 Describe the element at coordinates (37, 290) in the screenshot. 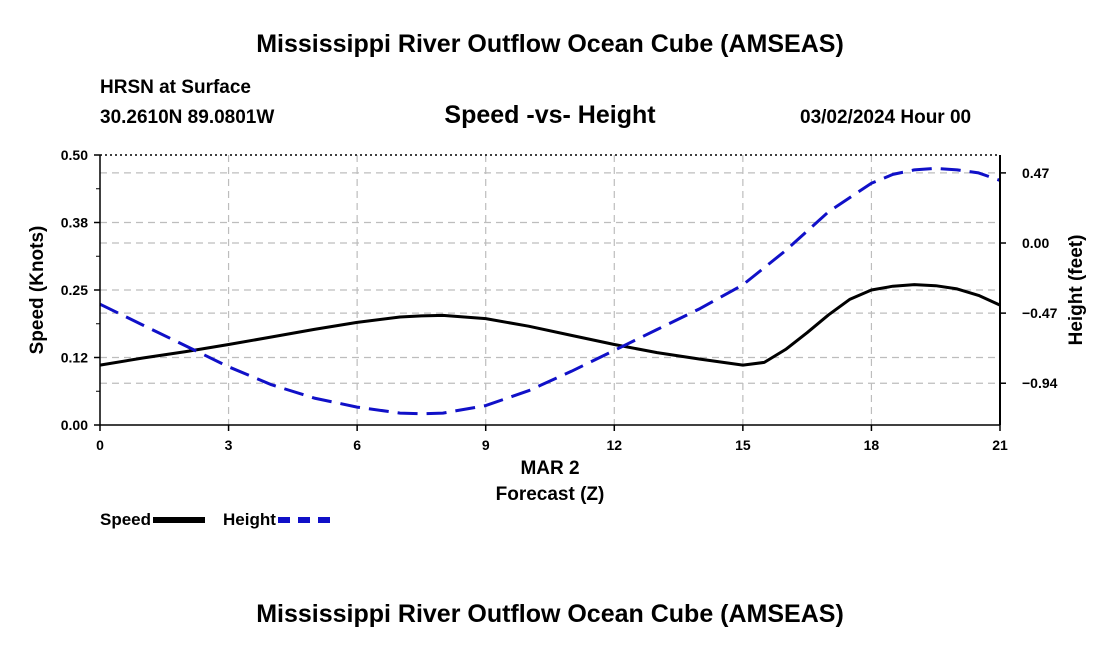

I see `y-axis-left-label: Speed (Knots)` at that location.